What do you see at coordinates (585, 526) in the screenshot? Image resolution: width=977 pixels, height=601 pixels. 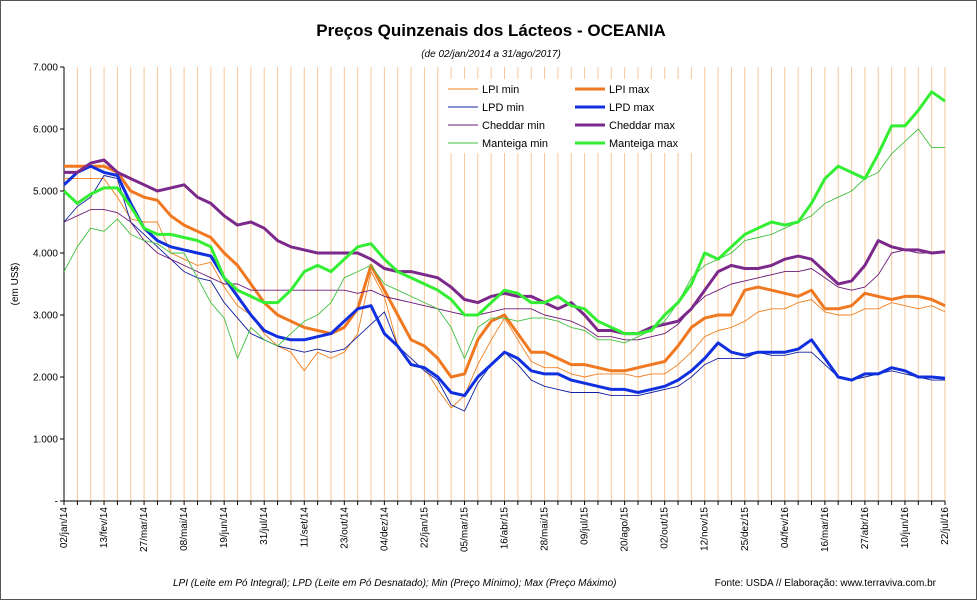 I see `x-tick-label: 09/jul/15` at bounding box center [585, 526].